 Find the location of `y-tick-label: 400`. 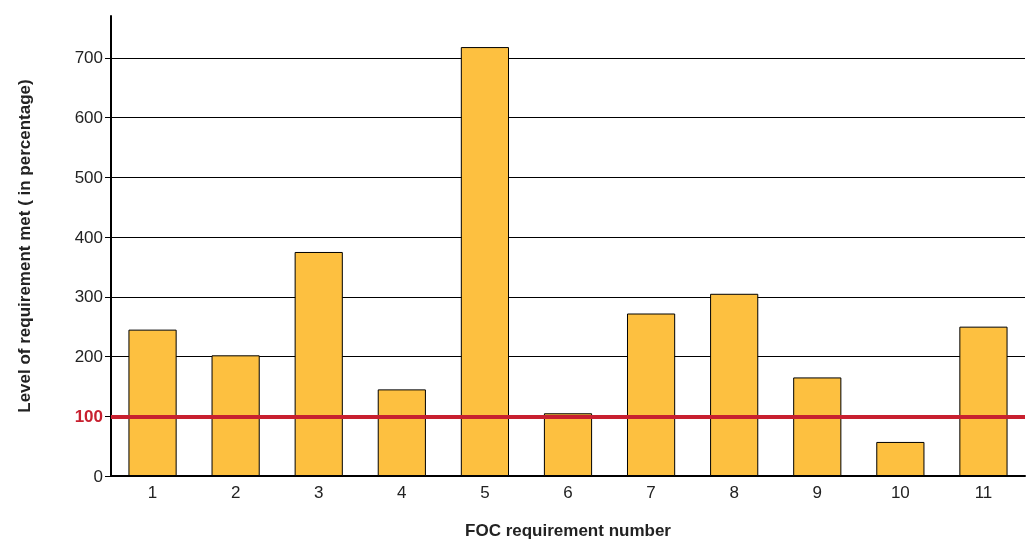

y-tick-label: 400 is located at coordinates (88, 237).